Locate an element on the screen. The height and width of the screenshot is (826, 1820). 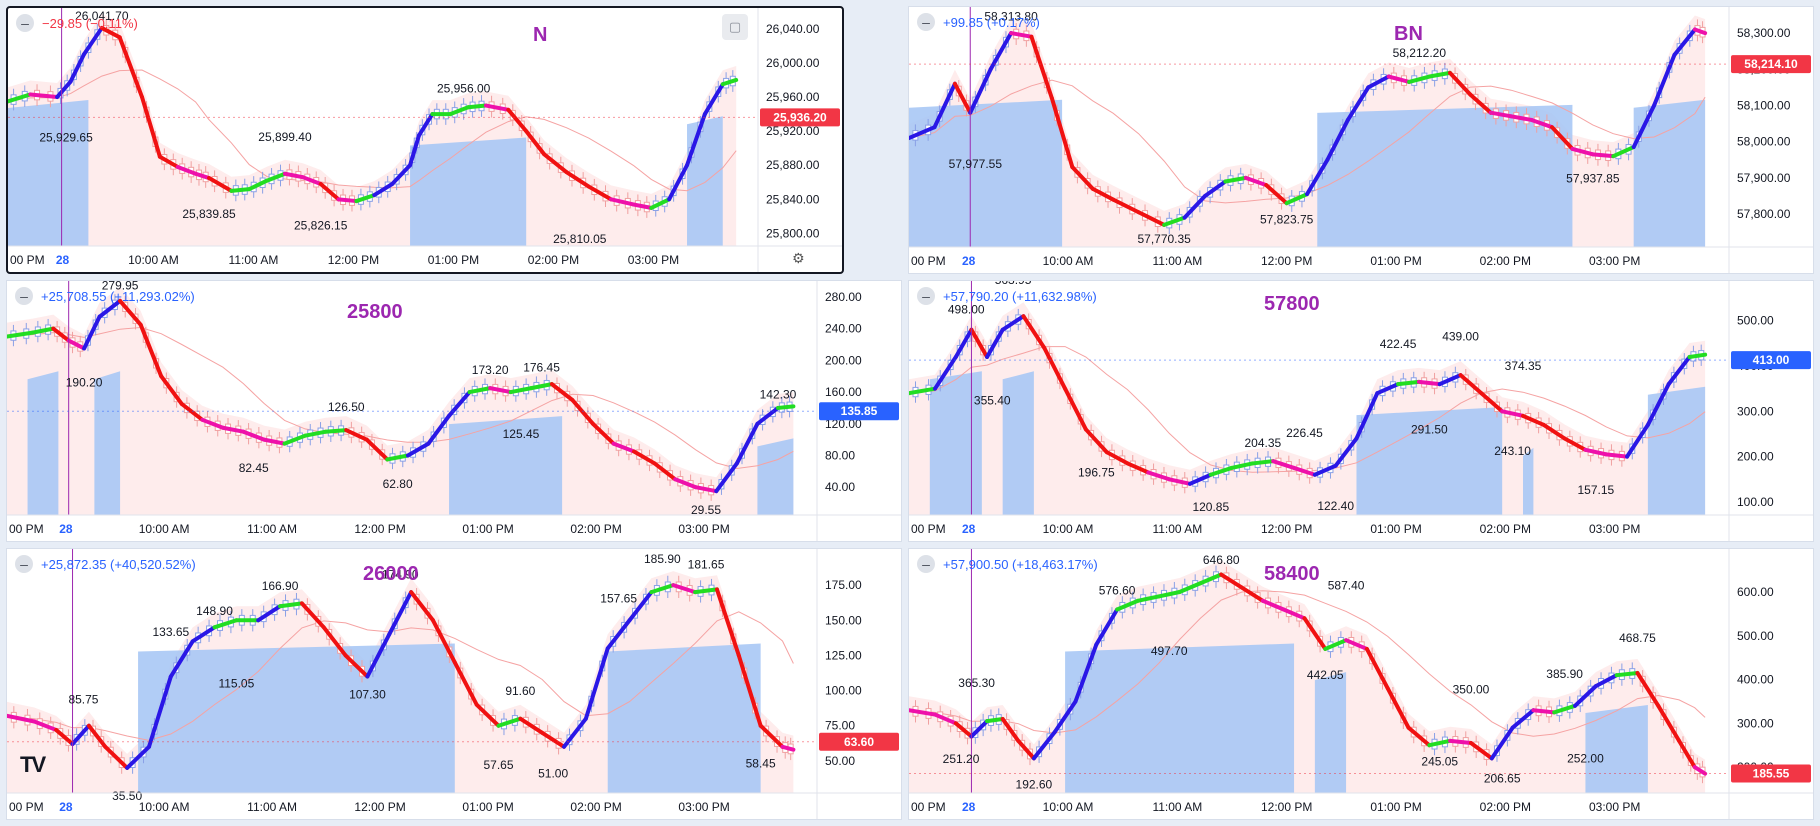
x-tick-label: 12:00 PM is located at coordinates (1286, 807).